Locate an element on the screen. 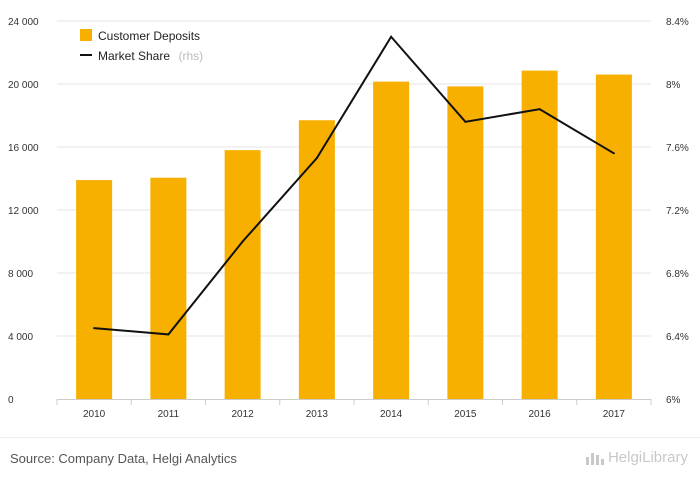 The height and width of the screenshot is (483, 700). brand-logo: HelgiLibrary is located at coordinates (636, 457).